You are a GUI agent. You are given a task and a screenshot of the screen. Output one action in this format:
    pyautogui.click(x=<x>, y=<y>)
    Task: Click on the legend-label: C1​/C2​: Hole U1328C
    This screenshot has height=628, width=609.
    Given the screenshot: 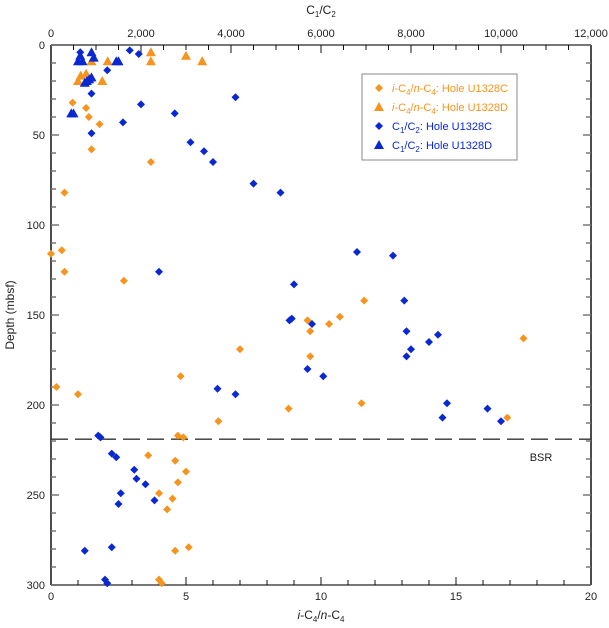 What is the action you would take?
    pyautogui.click(x=442, y=128)
    